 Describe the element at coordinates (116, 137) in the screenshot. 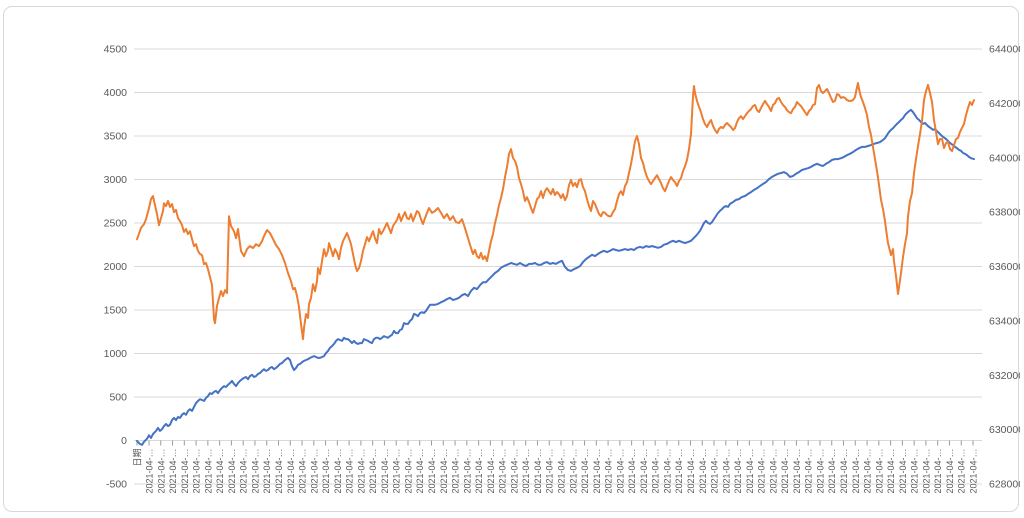

I see `y-axis-left-tick-label: 3500` at that location.